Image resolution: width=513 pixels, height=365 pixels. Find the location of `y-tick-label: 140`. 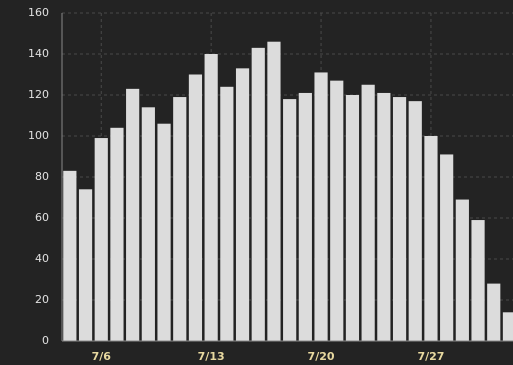

y-tick-label: 140 is located at coordinates (38, 53).